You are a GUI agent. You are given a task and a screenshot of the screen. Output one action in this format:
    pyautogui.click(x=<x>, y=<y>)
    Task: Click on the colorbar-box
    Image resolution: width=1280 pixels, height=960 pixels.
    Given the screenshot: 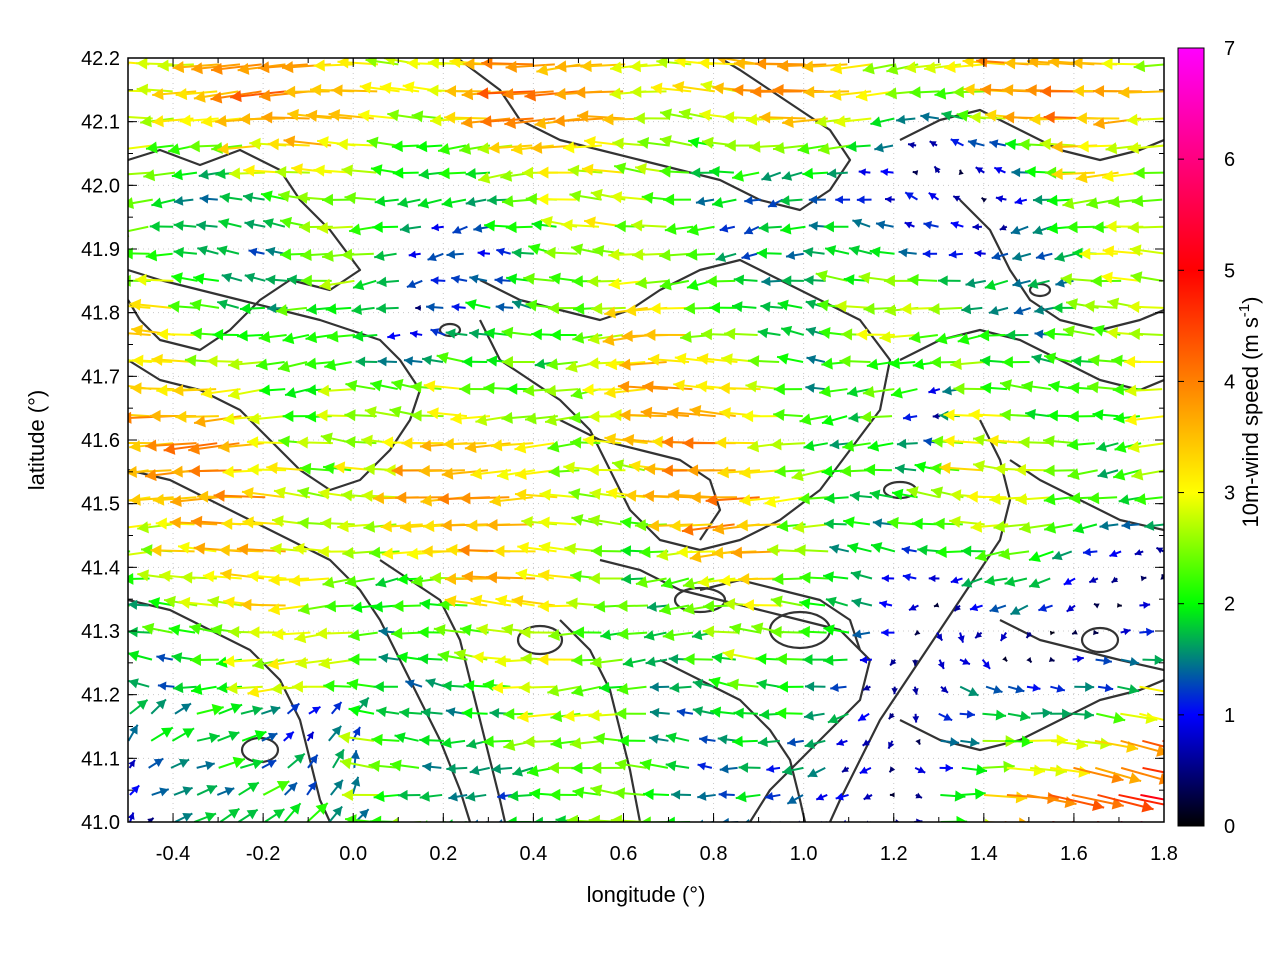 What is the action you would take?
    pyautogui.click(x=1191, y=437)
    